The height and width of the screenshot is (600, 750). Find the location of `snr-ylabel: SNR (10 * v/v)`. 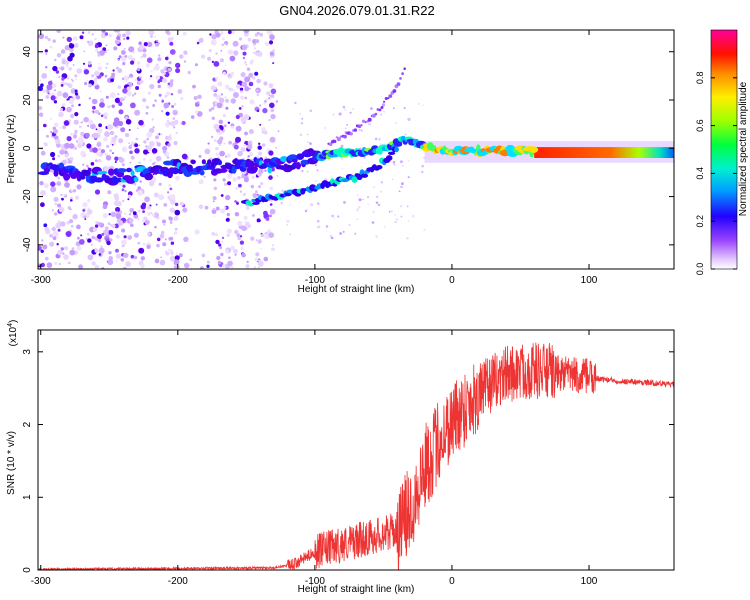

snr-ylabel: SNR (10 * v/v) is located at coordinates (11, 463).